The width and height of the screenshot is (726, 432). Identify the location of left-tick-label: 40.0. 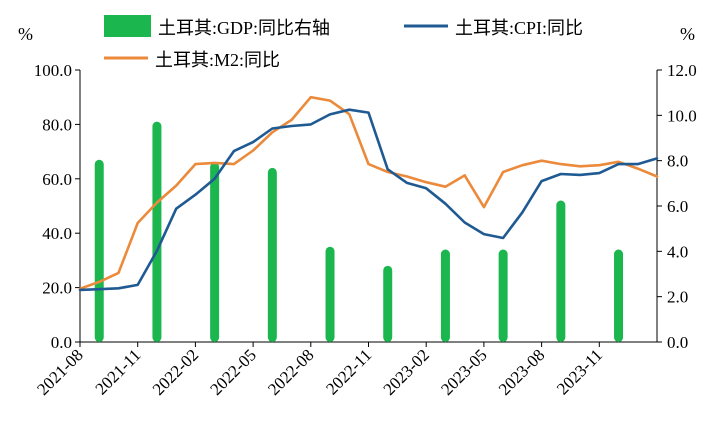
(57, 233).